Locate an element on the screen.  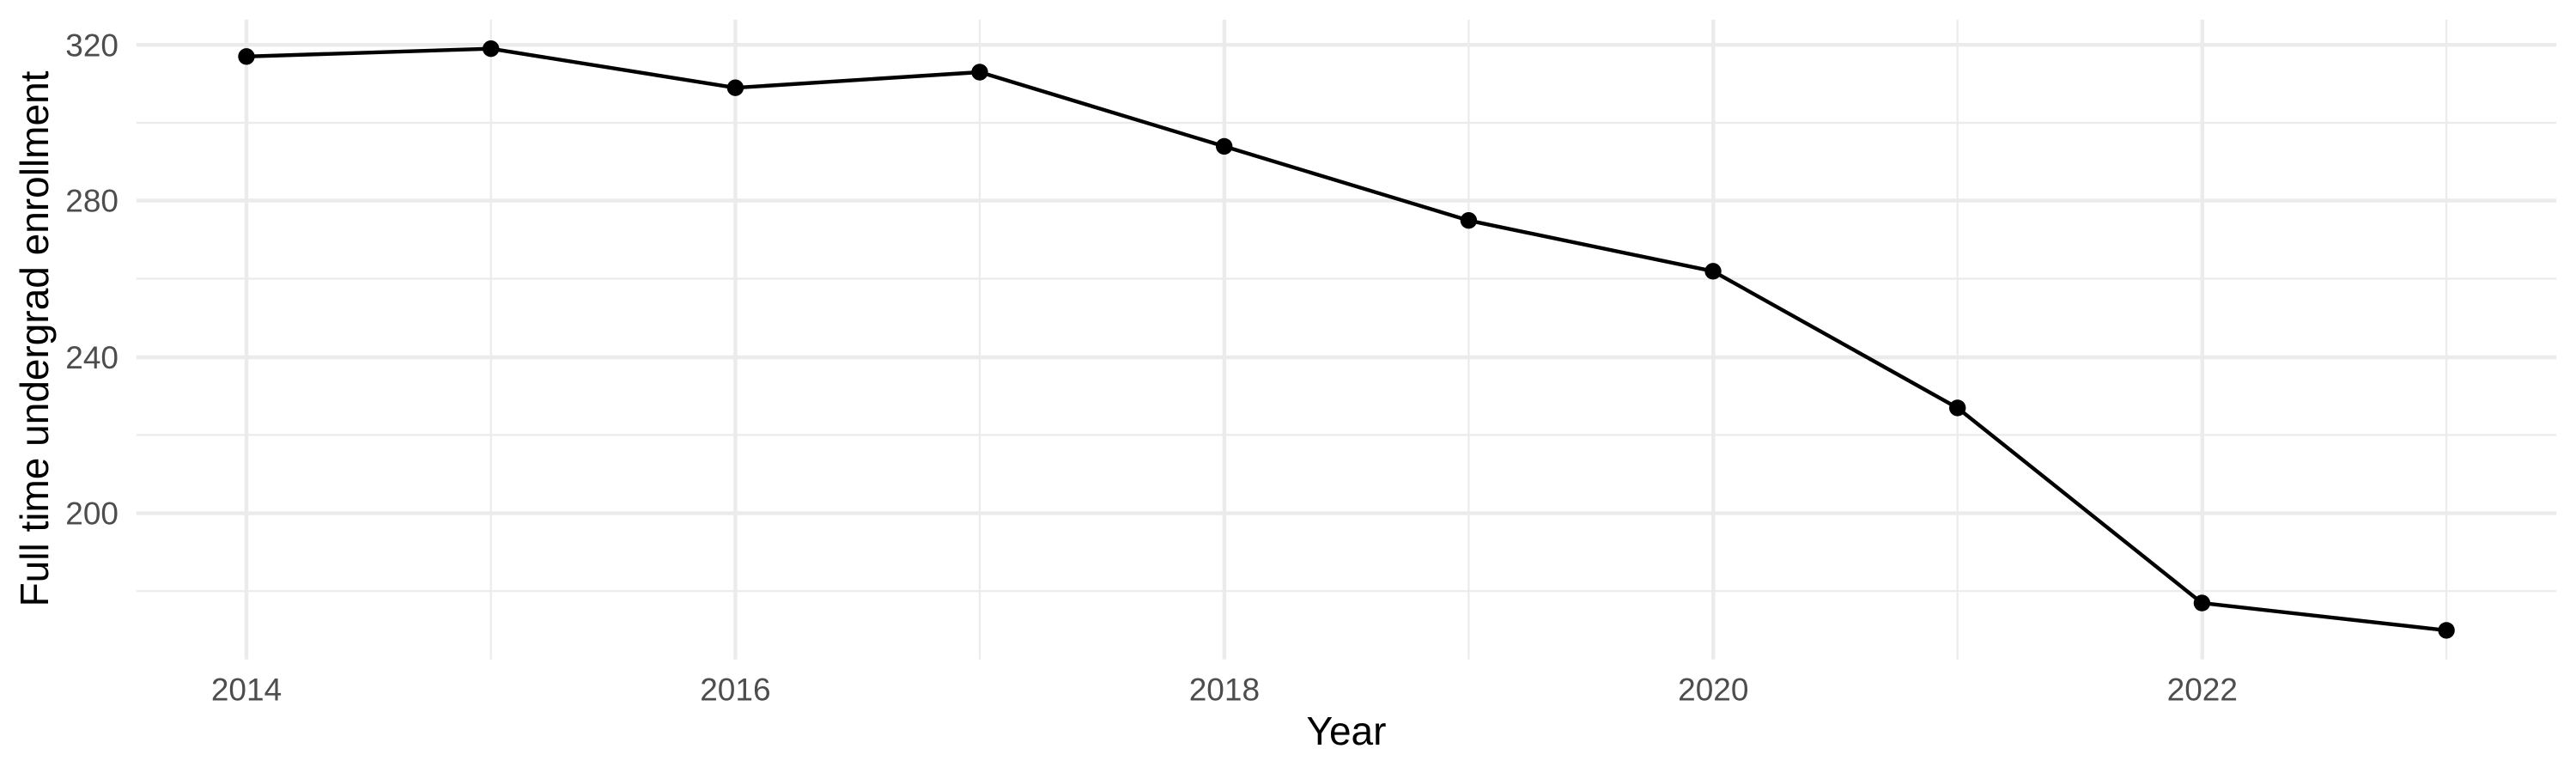
svg-text: 320 is located at coordinates (91, 45).